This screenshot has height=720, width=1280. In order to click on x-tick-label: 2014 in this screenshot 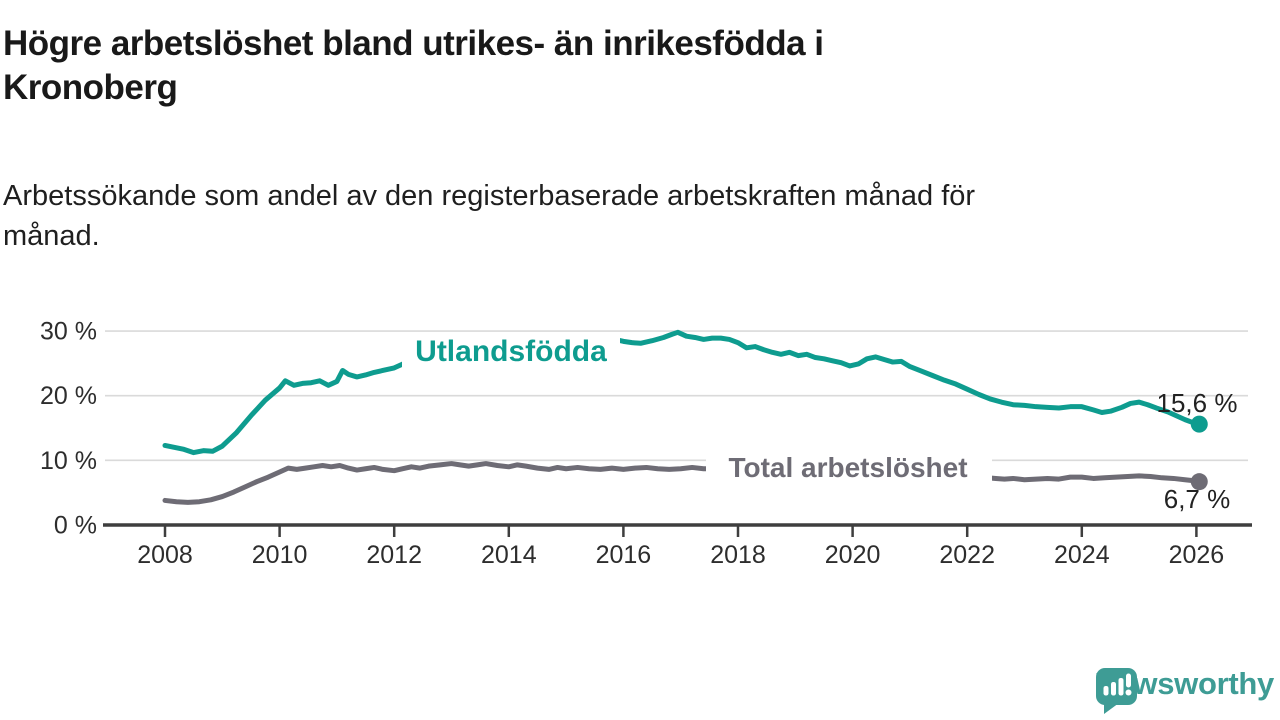, I will do `click(509, 555)`.